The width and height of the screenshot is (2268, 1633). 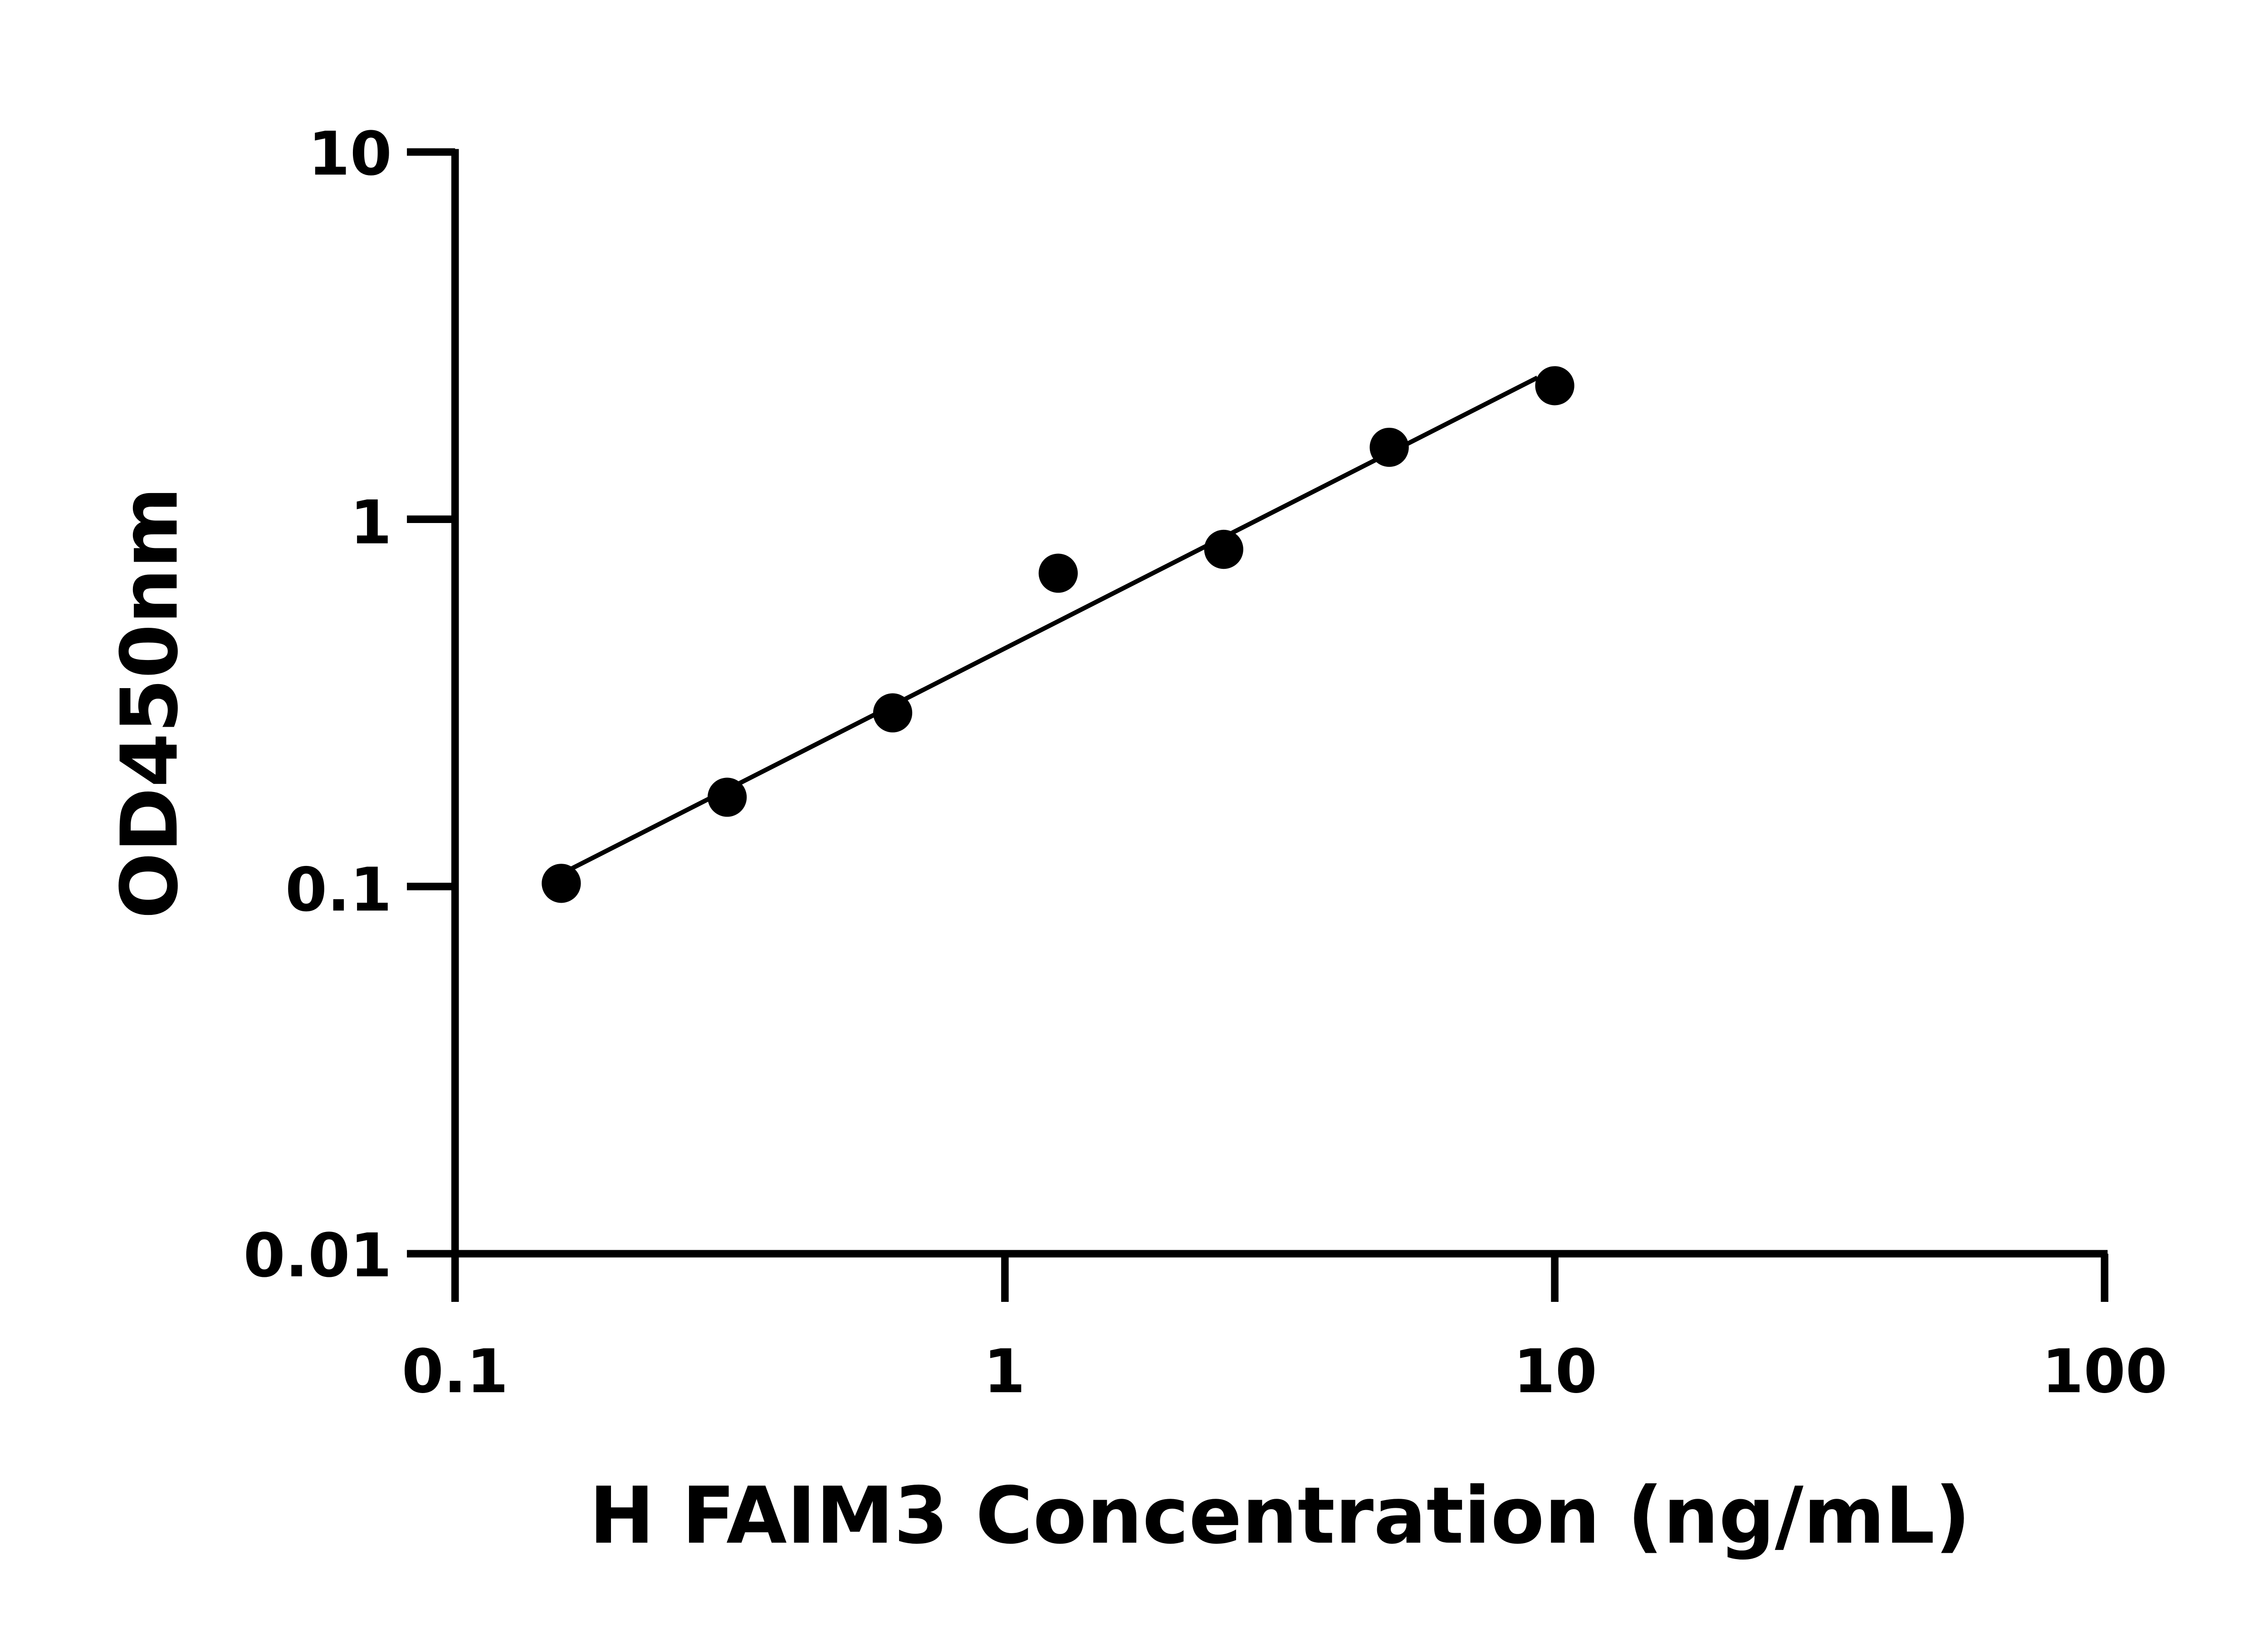 I want to click on x-tick-label: 10, so click(x=1555, y=1372).